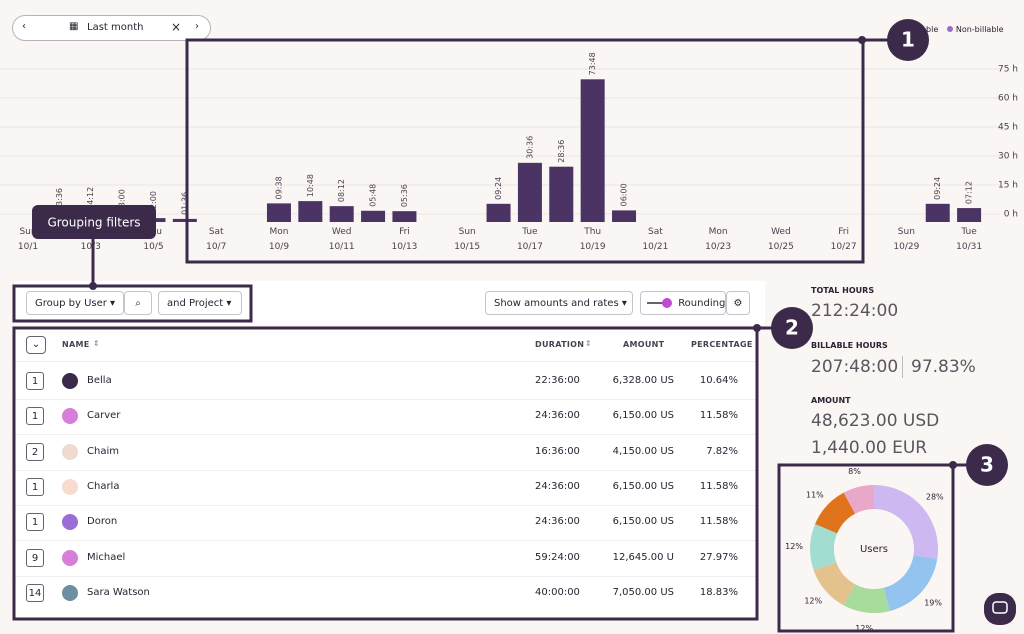 This screenshot has height=634, width=1024. What do you see at coordinates (75, 303) in the screenshot?
I see `group-by-select: Group by User ▾` at bounding box center [75, 303].